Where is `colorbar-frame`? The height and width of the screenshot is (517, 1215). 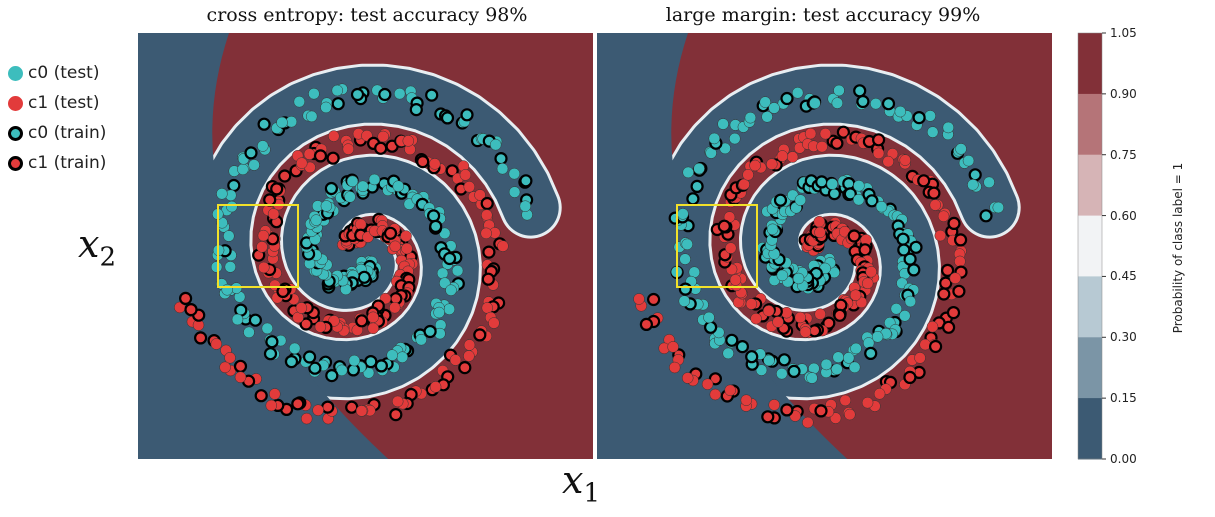 colorbar-frame is located at coordinates (1090, 246).